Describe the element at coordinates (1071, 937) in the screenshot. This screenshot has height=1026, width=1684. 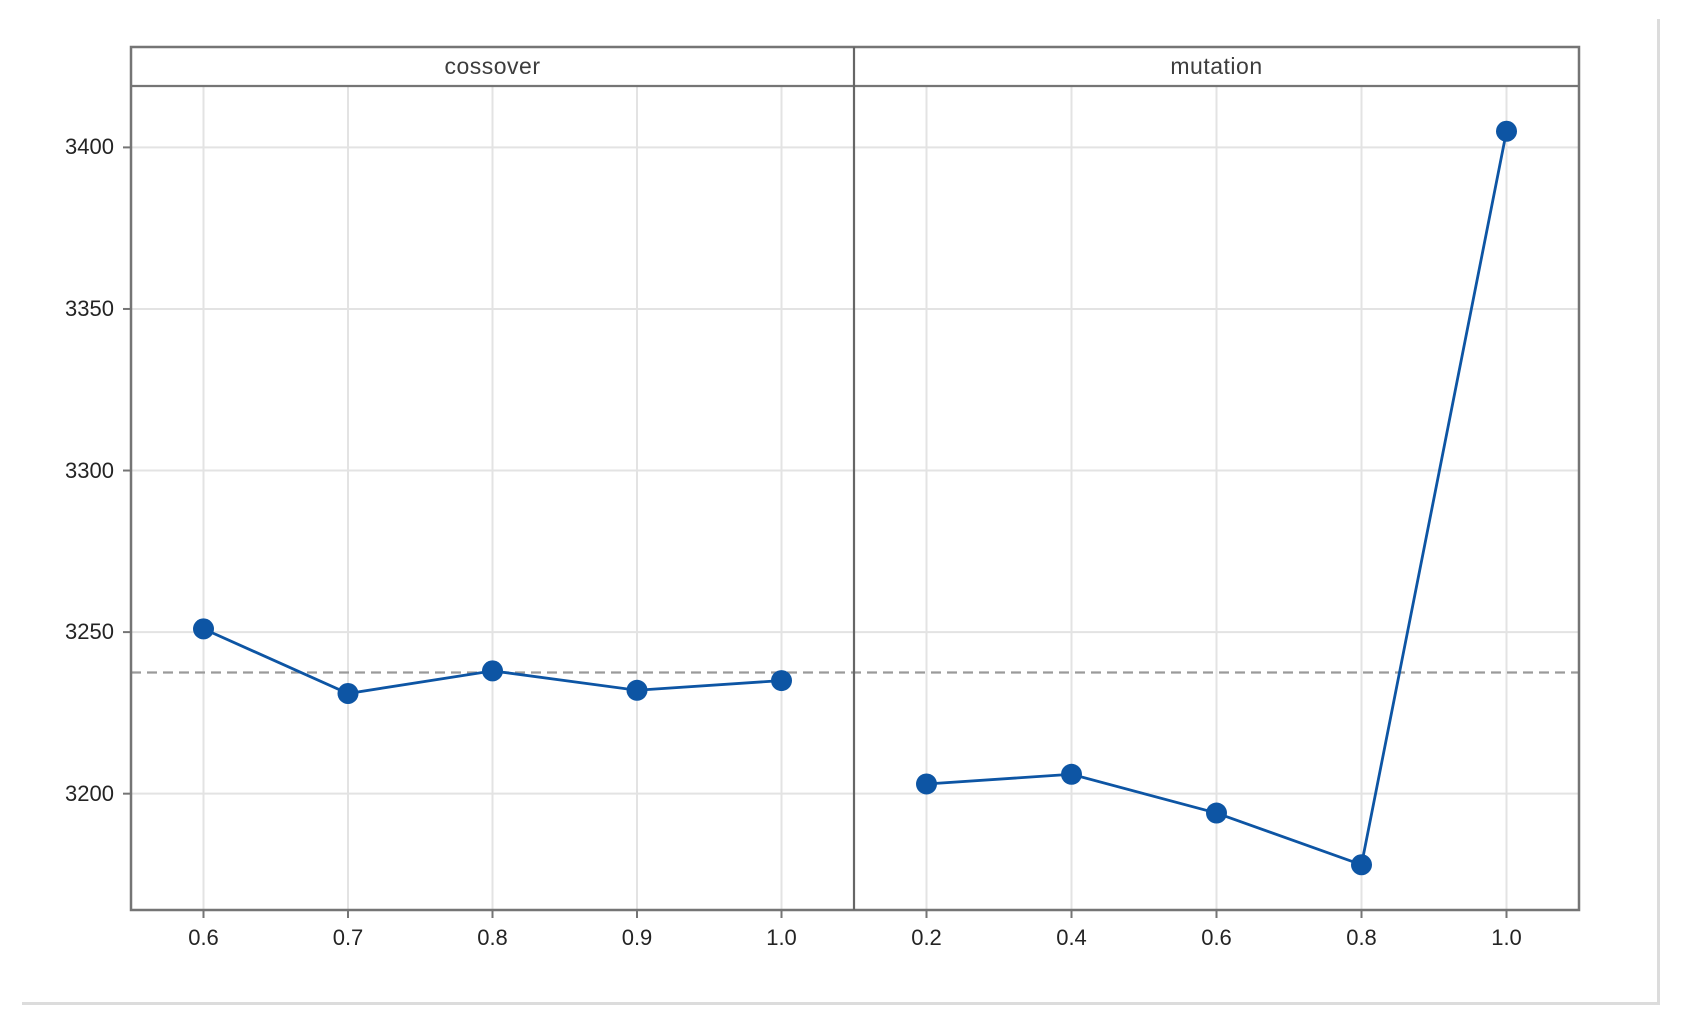
I see `x-tick-label: 0.4` at that location.